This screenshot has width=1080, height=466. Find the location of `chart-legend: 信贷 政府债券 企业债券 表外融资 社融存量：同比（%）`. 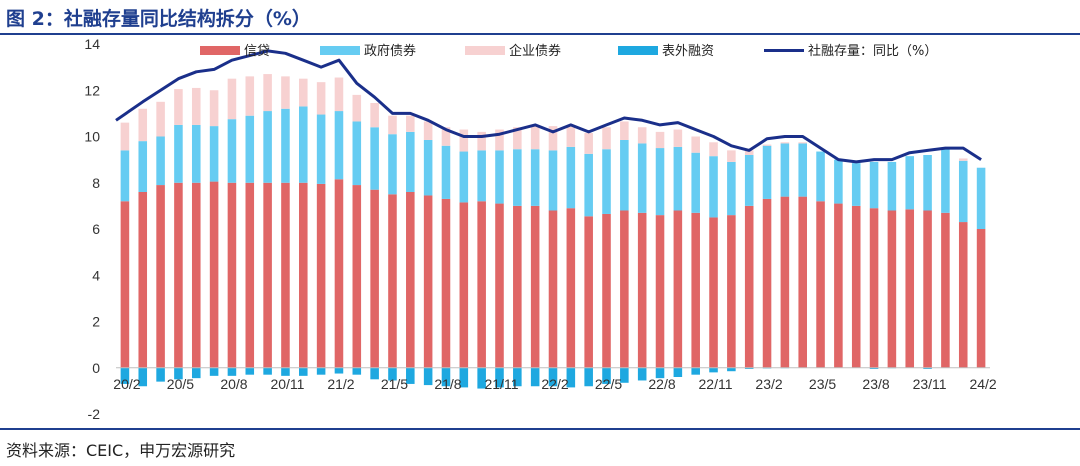

chart-legend: 信贷 政府债券 企业债券 表外融资 社融存量：同比（%） is located at coordinates (568, 51).